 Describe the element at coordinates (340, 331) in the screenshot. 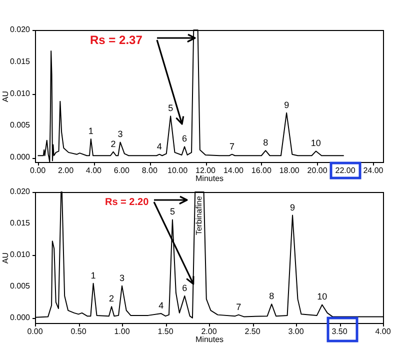

I see `x-tick-label: 3.50` at that location.